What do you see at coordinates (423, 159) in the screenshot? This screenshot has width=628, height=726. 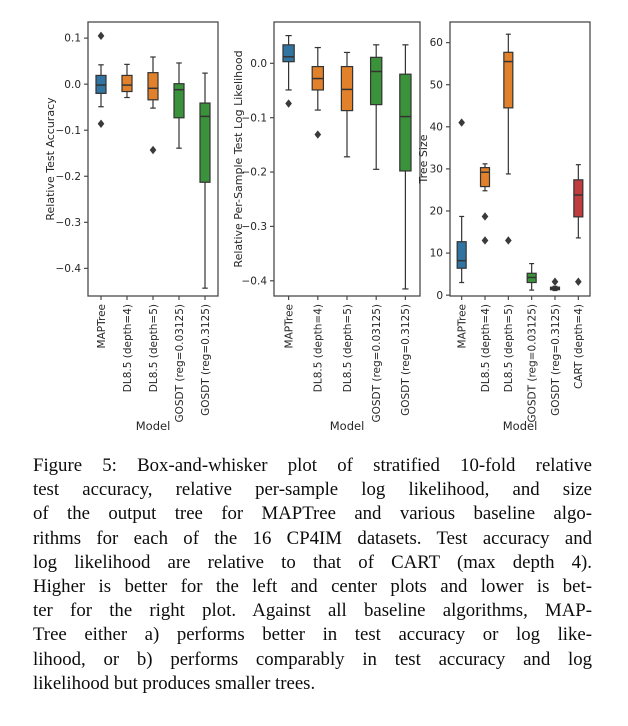 I see `y-axis-label: Tree Size` at bounding box center [423, 159].